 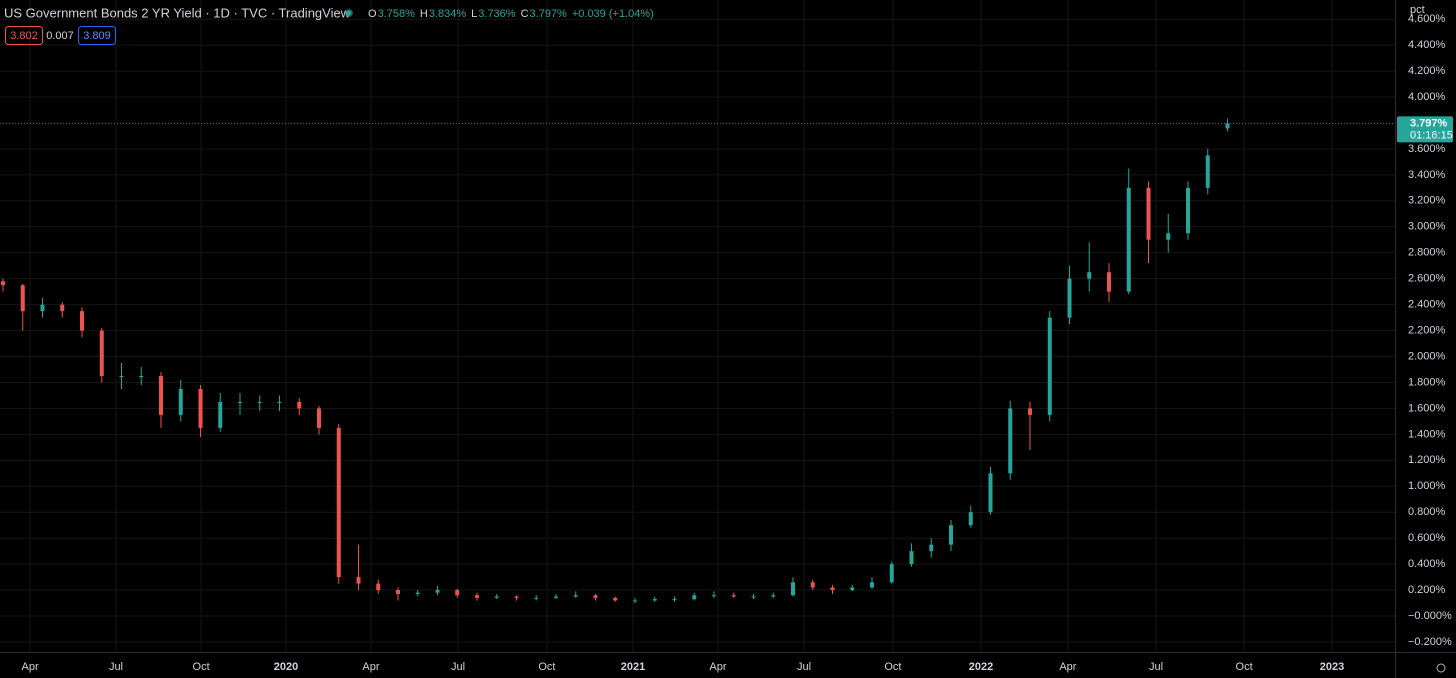 I want to click on settings-icon, so click(x=1441, y=668).